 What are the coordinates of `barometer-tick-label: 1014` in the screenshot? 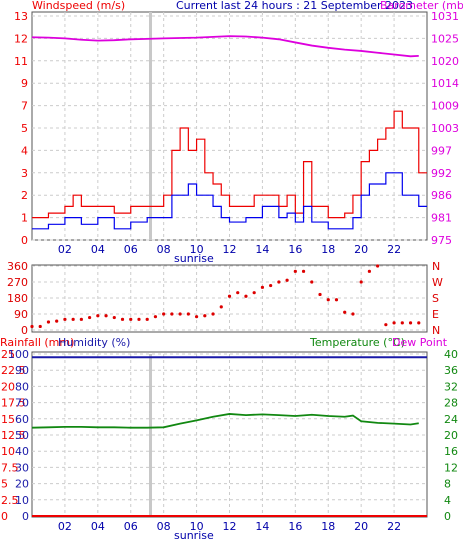 It's located at (445, 83).